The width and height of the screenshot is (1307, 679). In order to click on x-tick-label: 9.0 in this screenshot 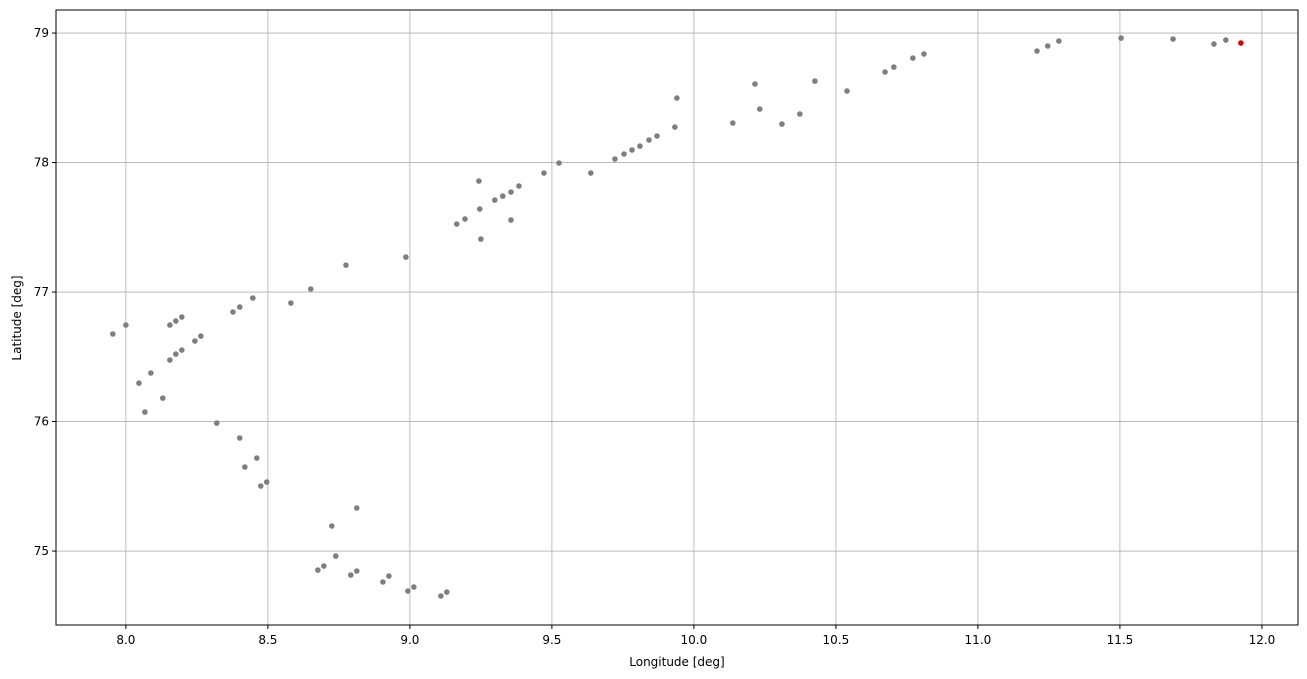, I will do `click(409, 640)`.